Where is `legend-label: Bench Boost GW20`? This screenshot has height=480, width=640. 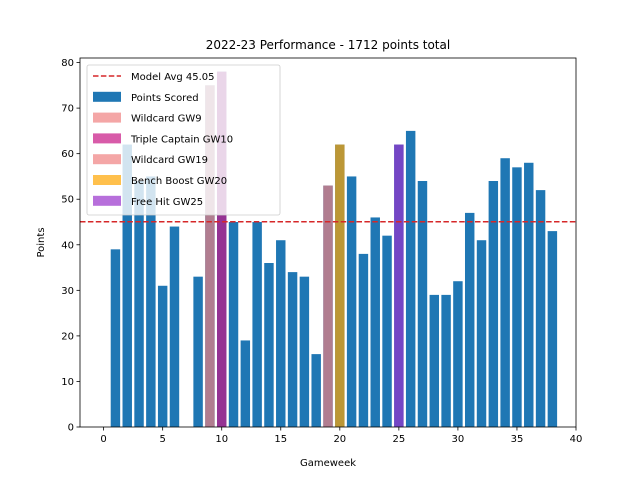
legend-label: Bench Boost GW20 is located at coordinates (179, 181).